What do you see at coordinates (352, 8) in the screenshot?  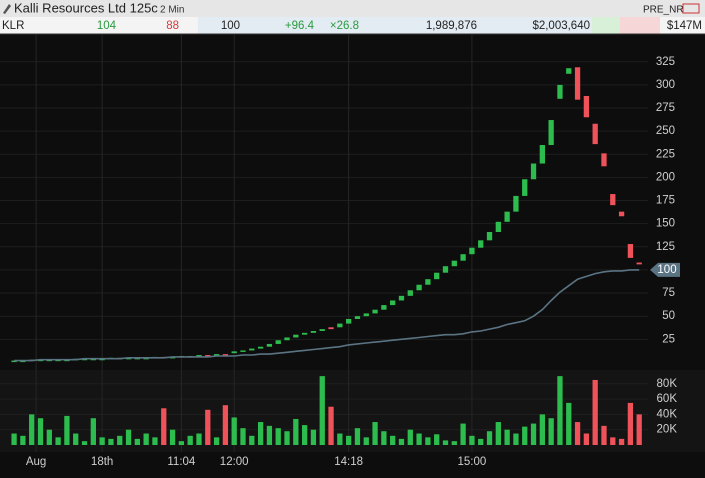 I see `title-bar` at bounding box center [352, 8].